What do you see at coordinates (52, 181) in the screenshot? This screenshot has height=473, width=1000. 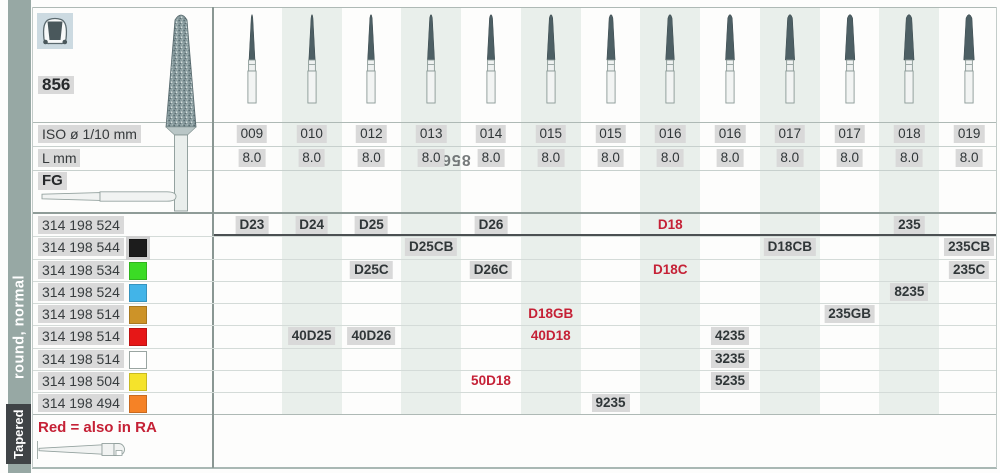 I see `shank-type-label: FG` at bounding box center [52, 181].